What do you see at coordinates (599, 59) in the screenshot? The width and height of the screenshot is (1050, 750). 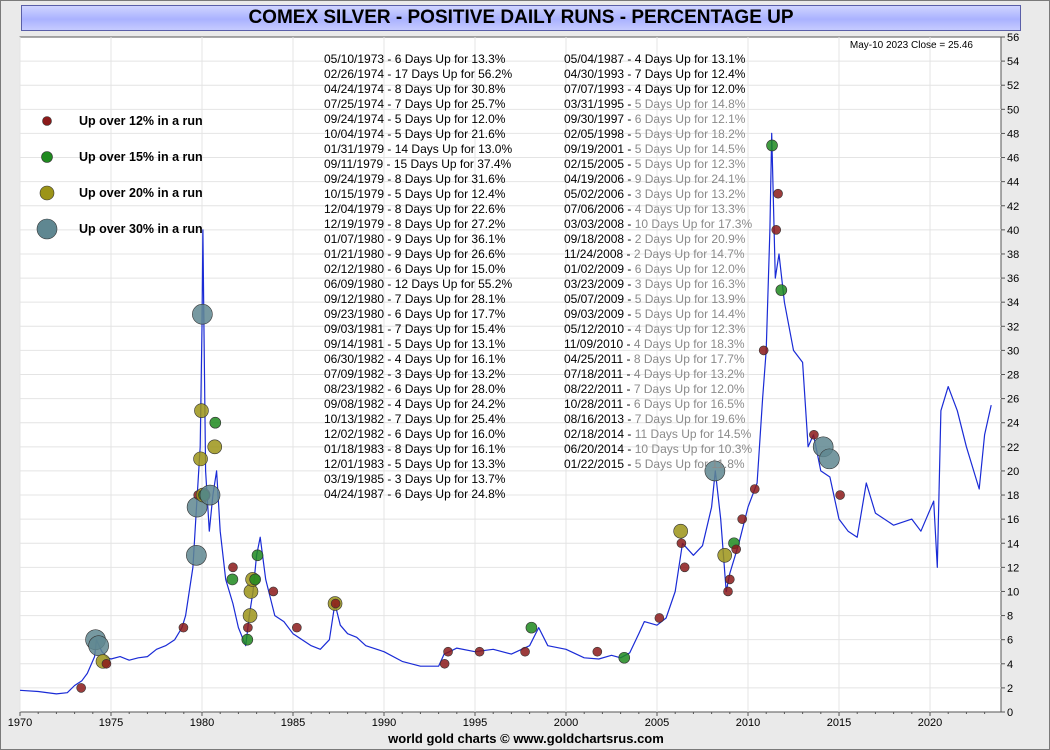 I see `run-entry-date: 05/04/1987 -` at bounding box center [599, 59].